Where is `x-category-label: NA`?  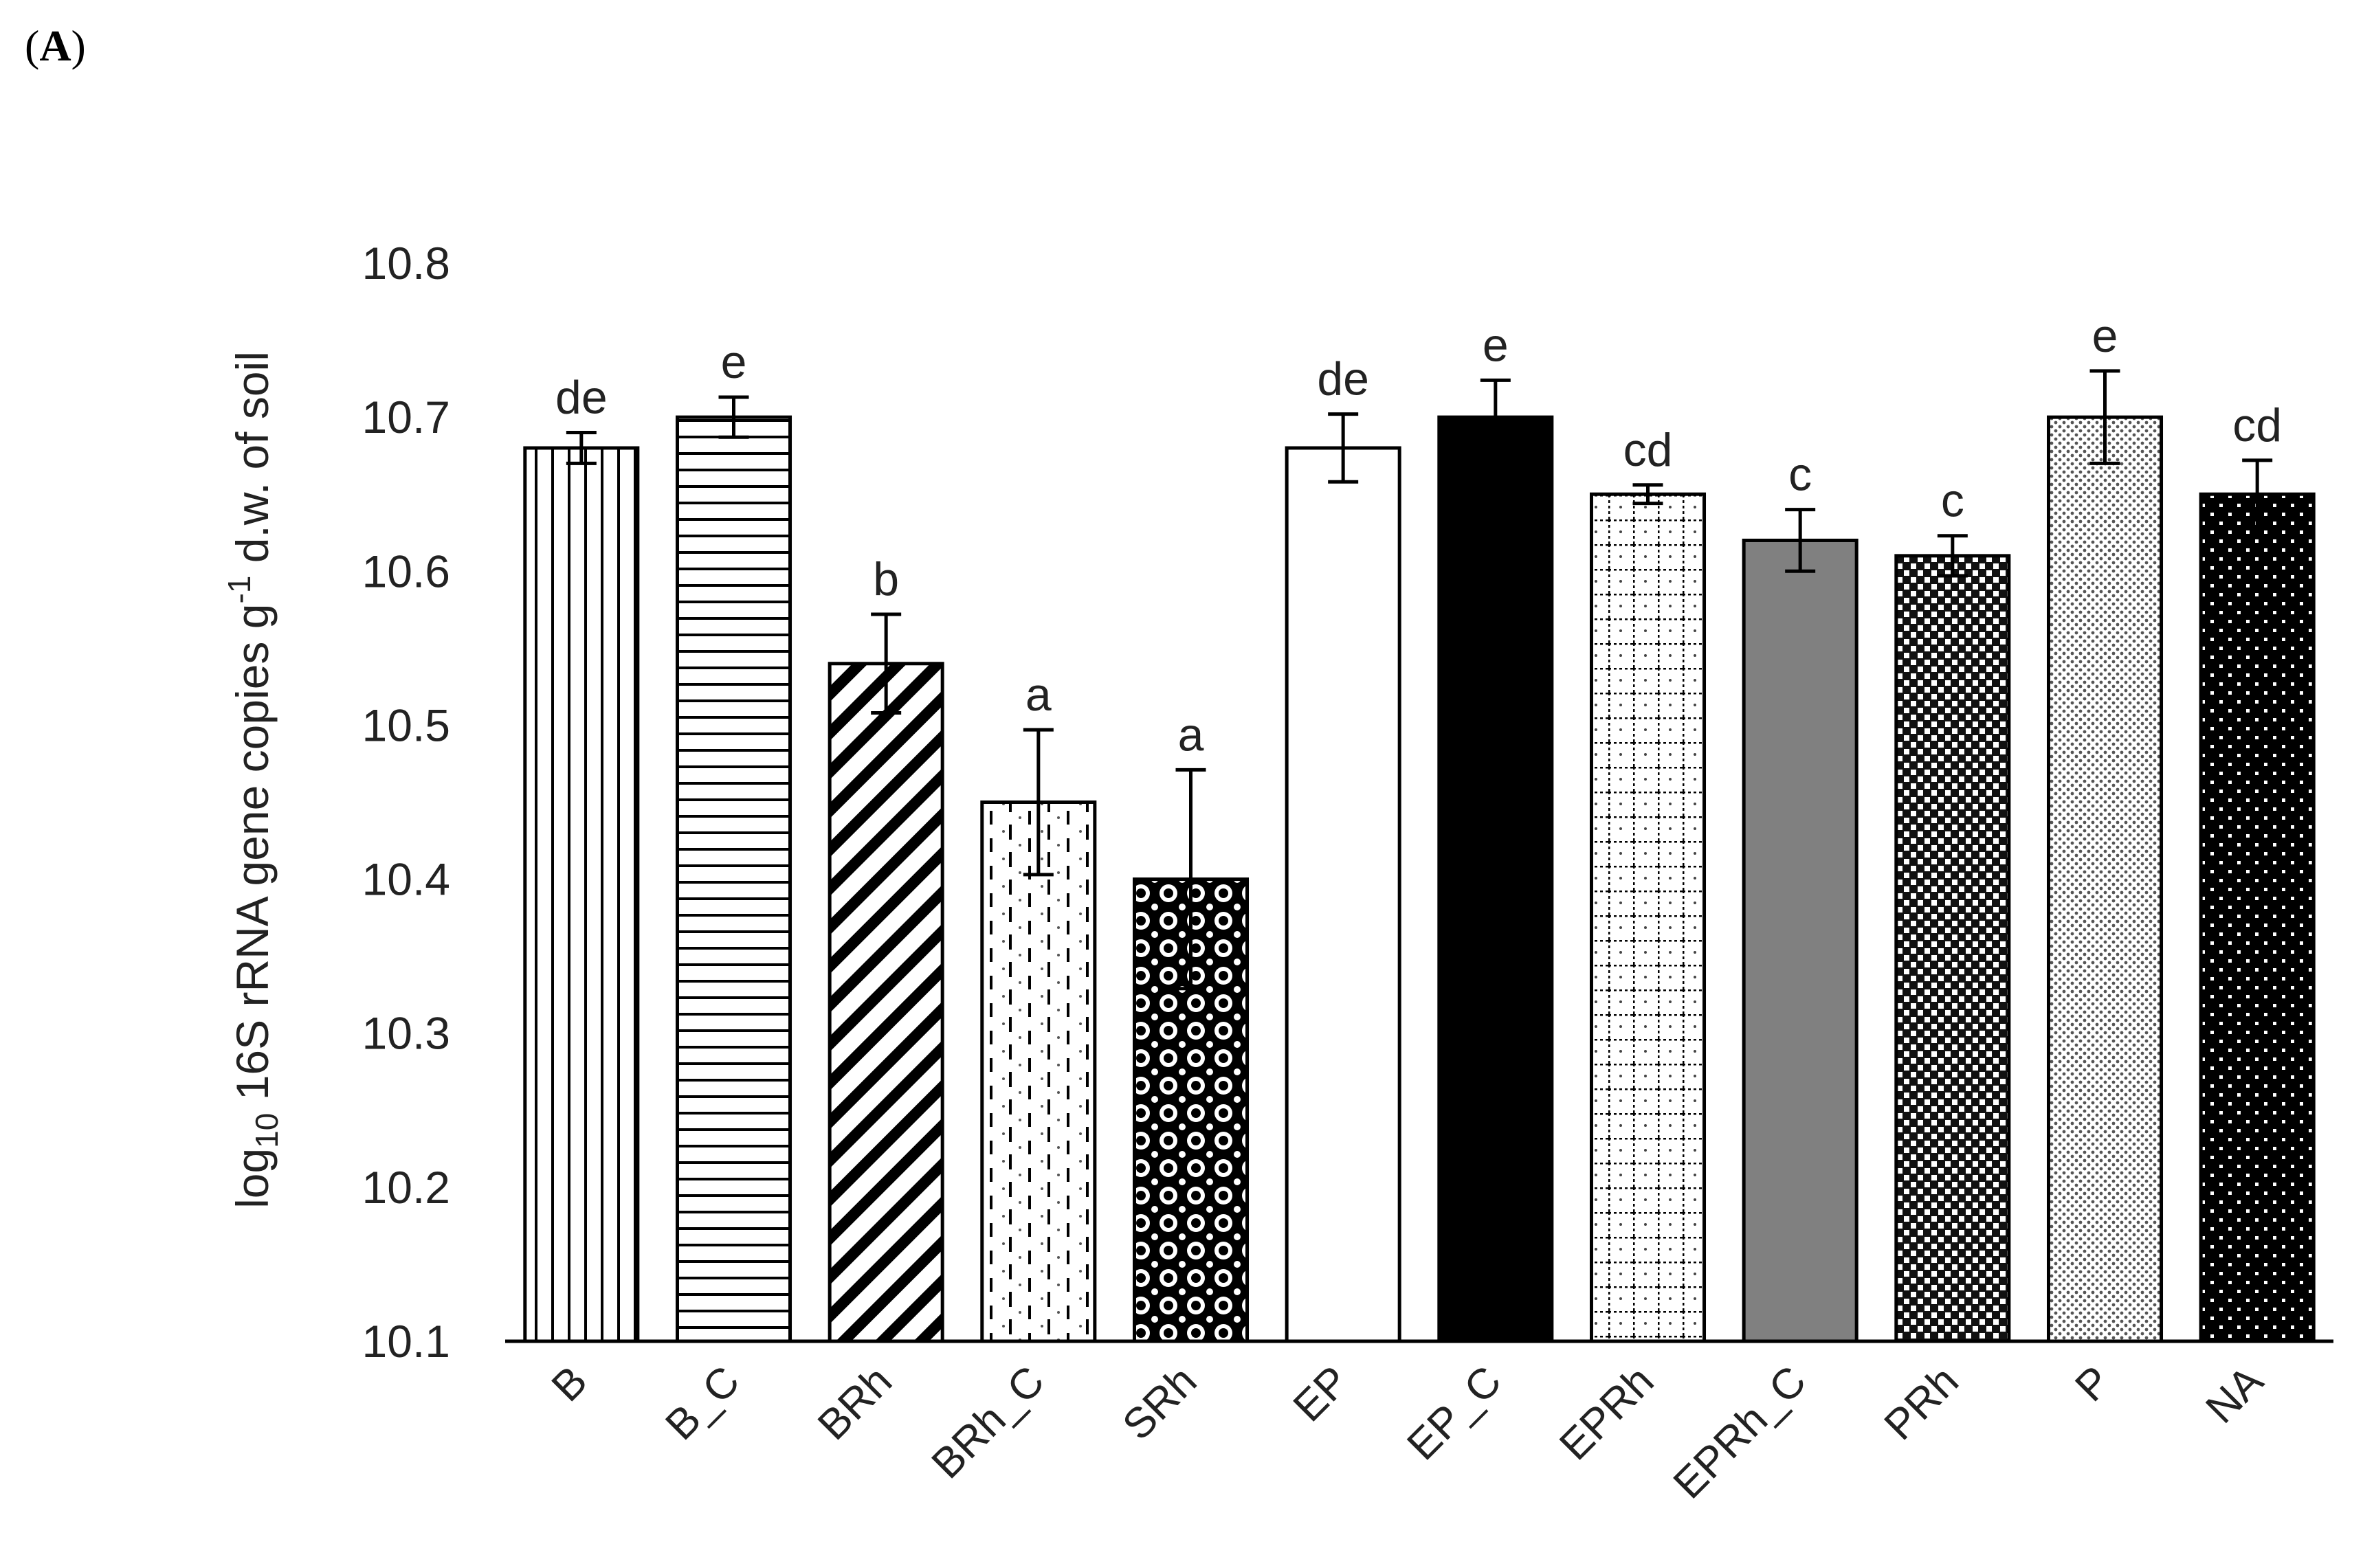
x-category-label: NA is located at coordinates (2234, 1395).